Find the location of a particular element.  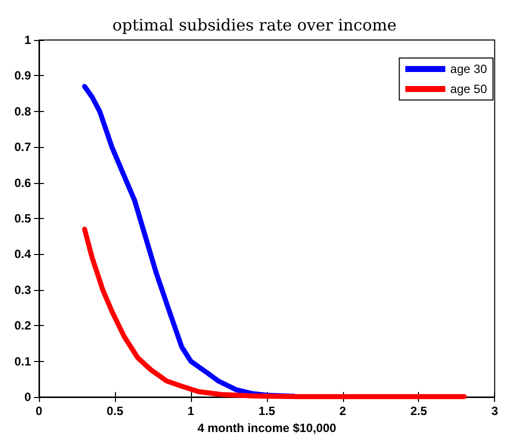

y-tick-label: 0.3 is located at coordinates (23, 289).